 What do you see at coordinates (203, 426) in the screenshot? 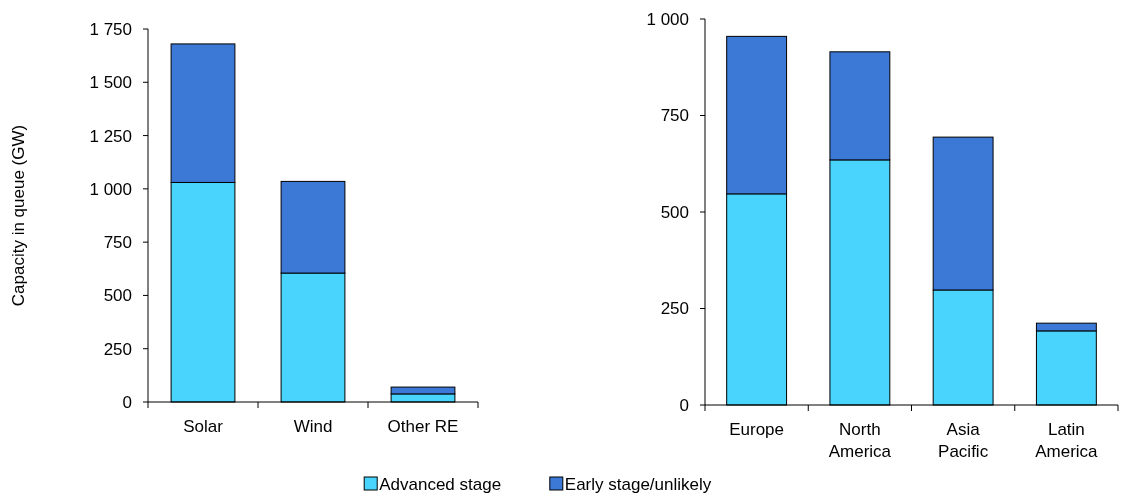
I see `x-tick-label: Solar` at bounding box center [203, 426].